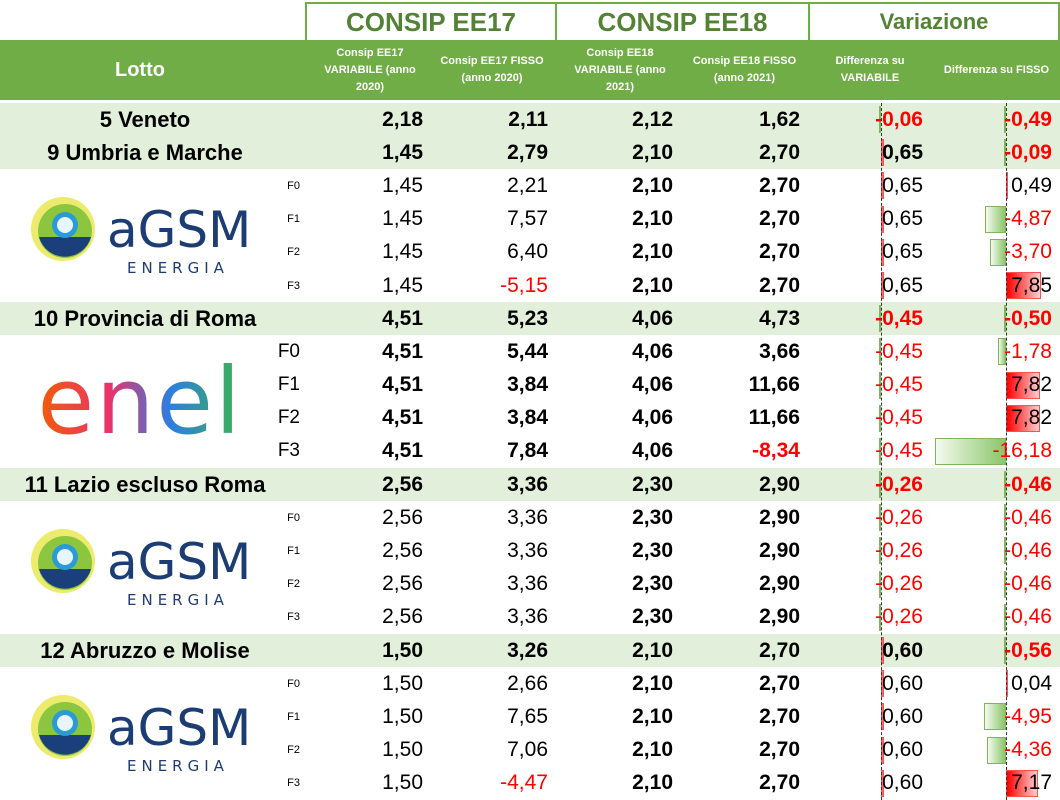 The width and height of the screenshot is (1060, 800). I want to click on ee18-fisso-cell: 2,70, so click(740, 285).